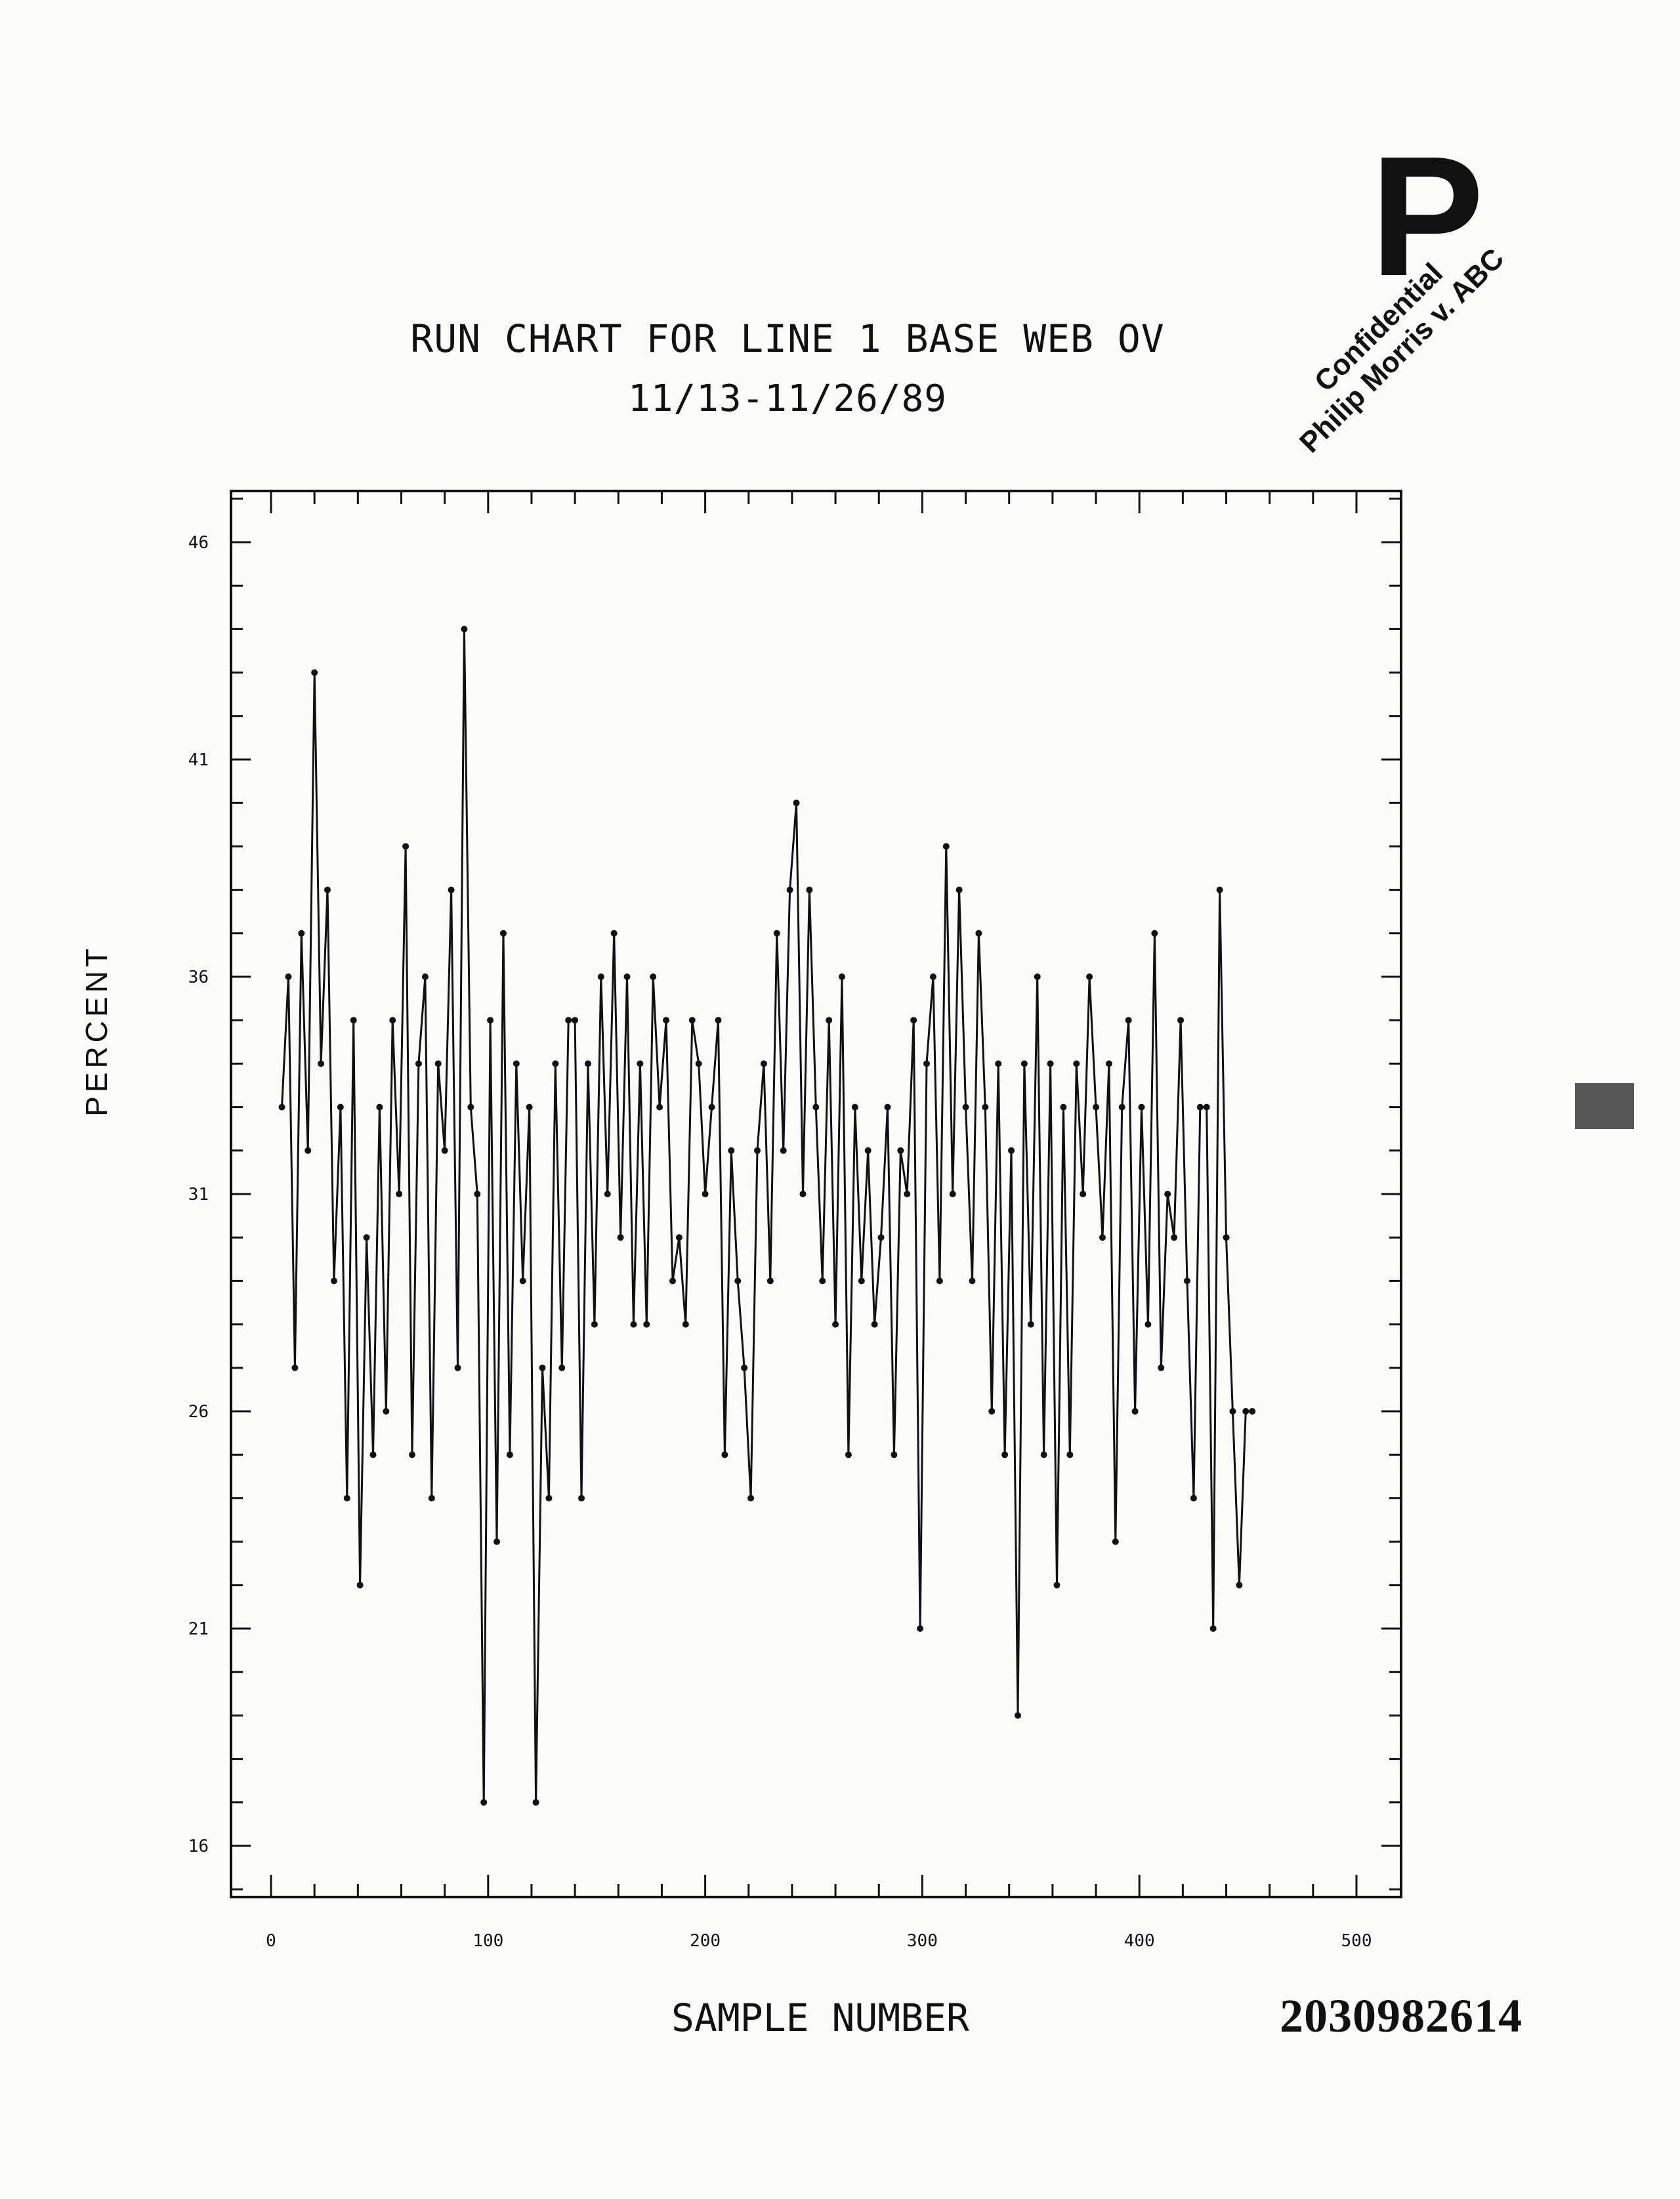  I want to click on stamp-letter: P, so click(1427, 216).